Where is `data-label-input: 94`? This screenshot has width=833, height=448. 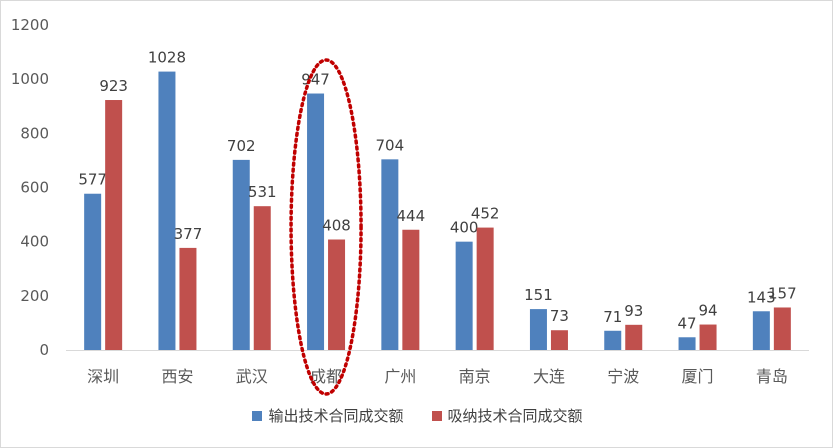 data-label-input: 94 is located at coordinates (708, 311).